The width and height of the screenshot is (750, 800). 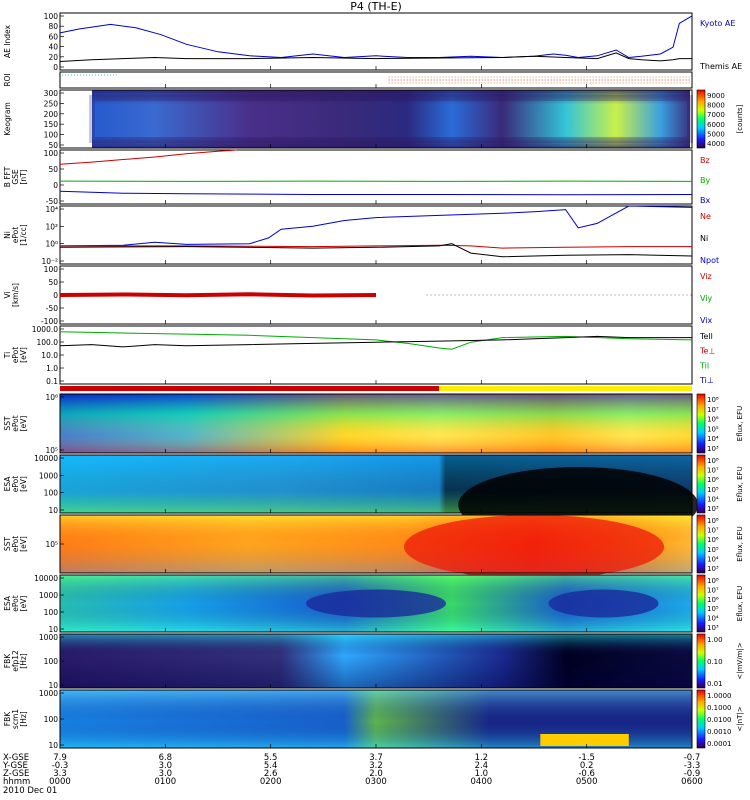 What do you see at coordinates (716, 115) in the screenshot?
I see `colorbar-tick-keogram: 7000` at bounding box center [716, 115].